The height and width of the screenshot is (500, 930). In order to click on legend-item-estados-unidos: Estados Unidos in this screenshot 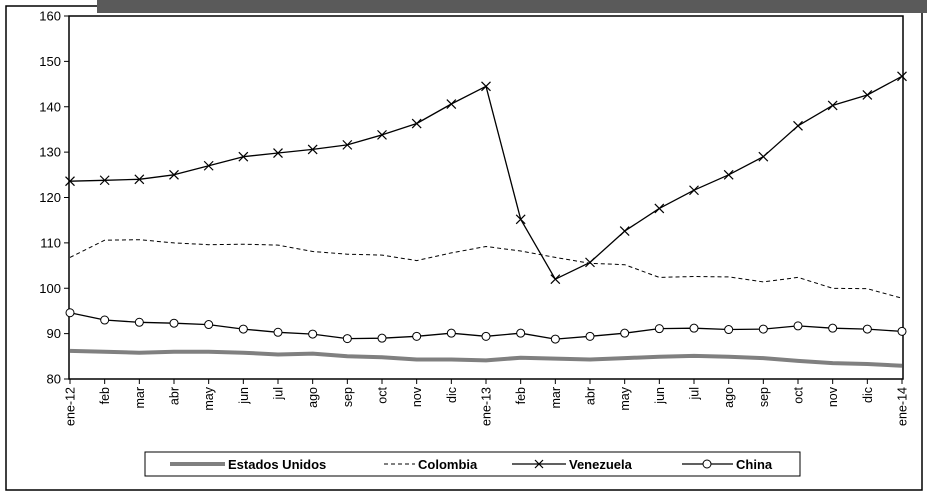, I will do `click(248, 464)`.